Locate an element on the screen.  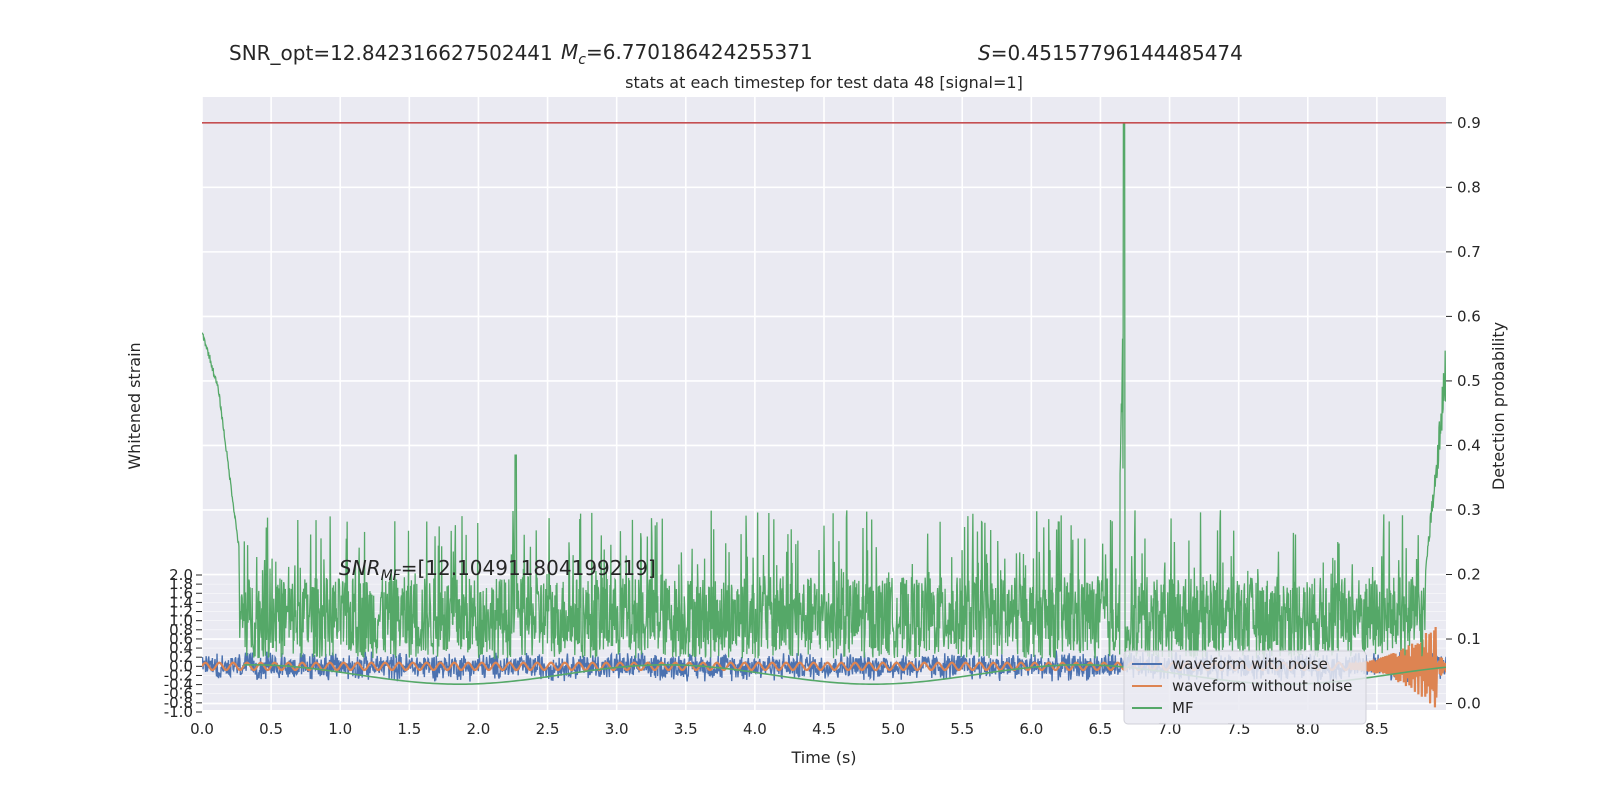
snr-mf-value: =[12.104911804199219] is located at coordinates (528, 568).